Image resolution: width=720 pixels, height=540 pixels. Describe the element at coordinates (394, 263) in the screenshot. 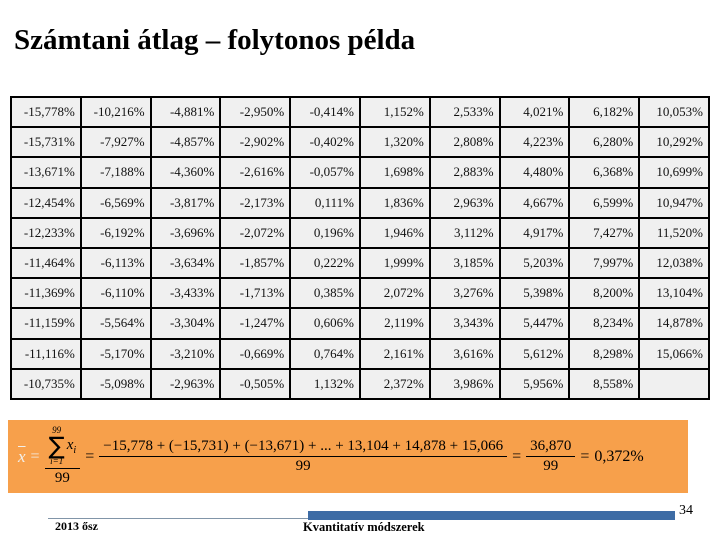

I see `table-cell: 1,999%` at that location.